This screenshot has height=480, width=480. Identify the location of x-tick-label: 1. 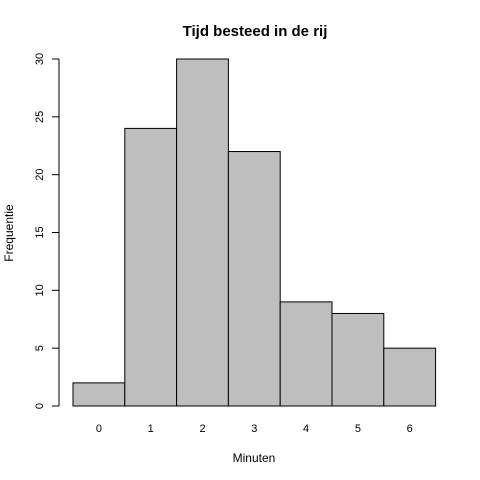
(151, 429).